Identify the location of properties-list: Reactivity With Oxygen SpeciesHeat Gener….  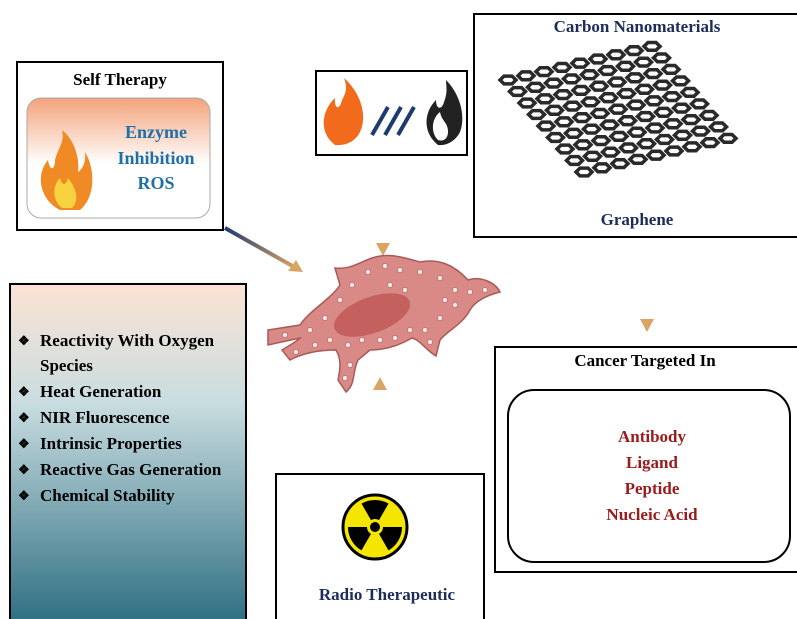
(127, 418).